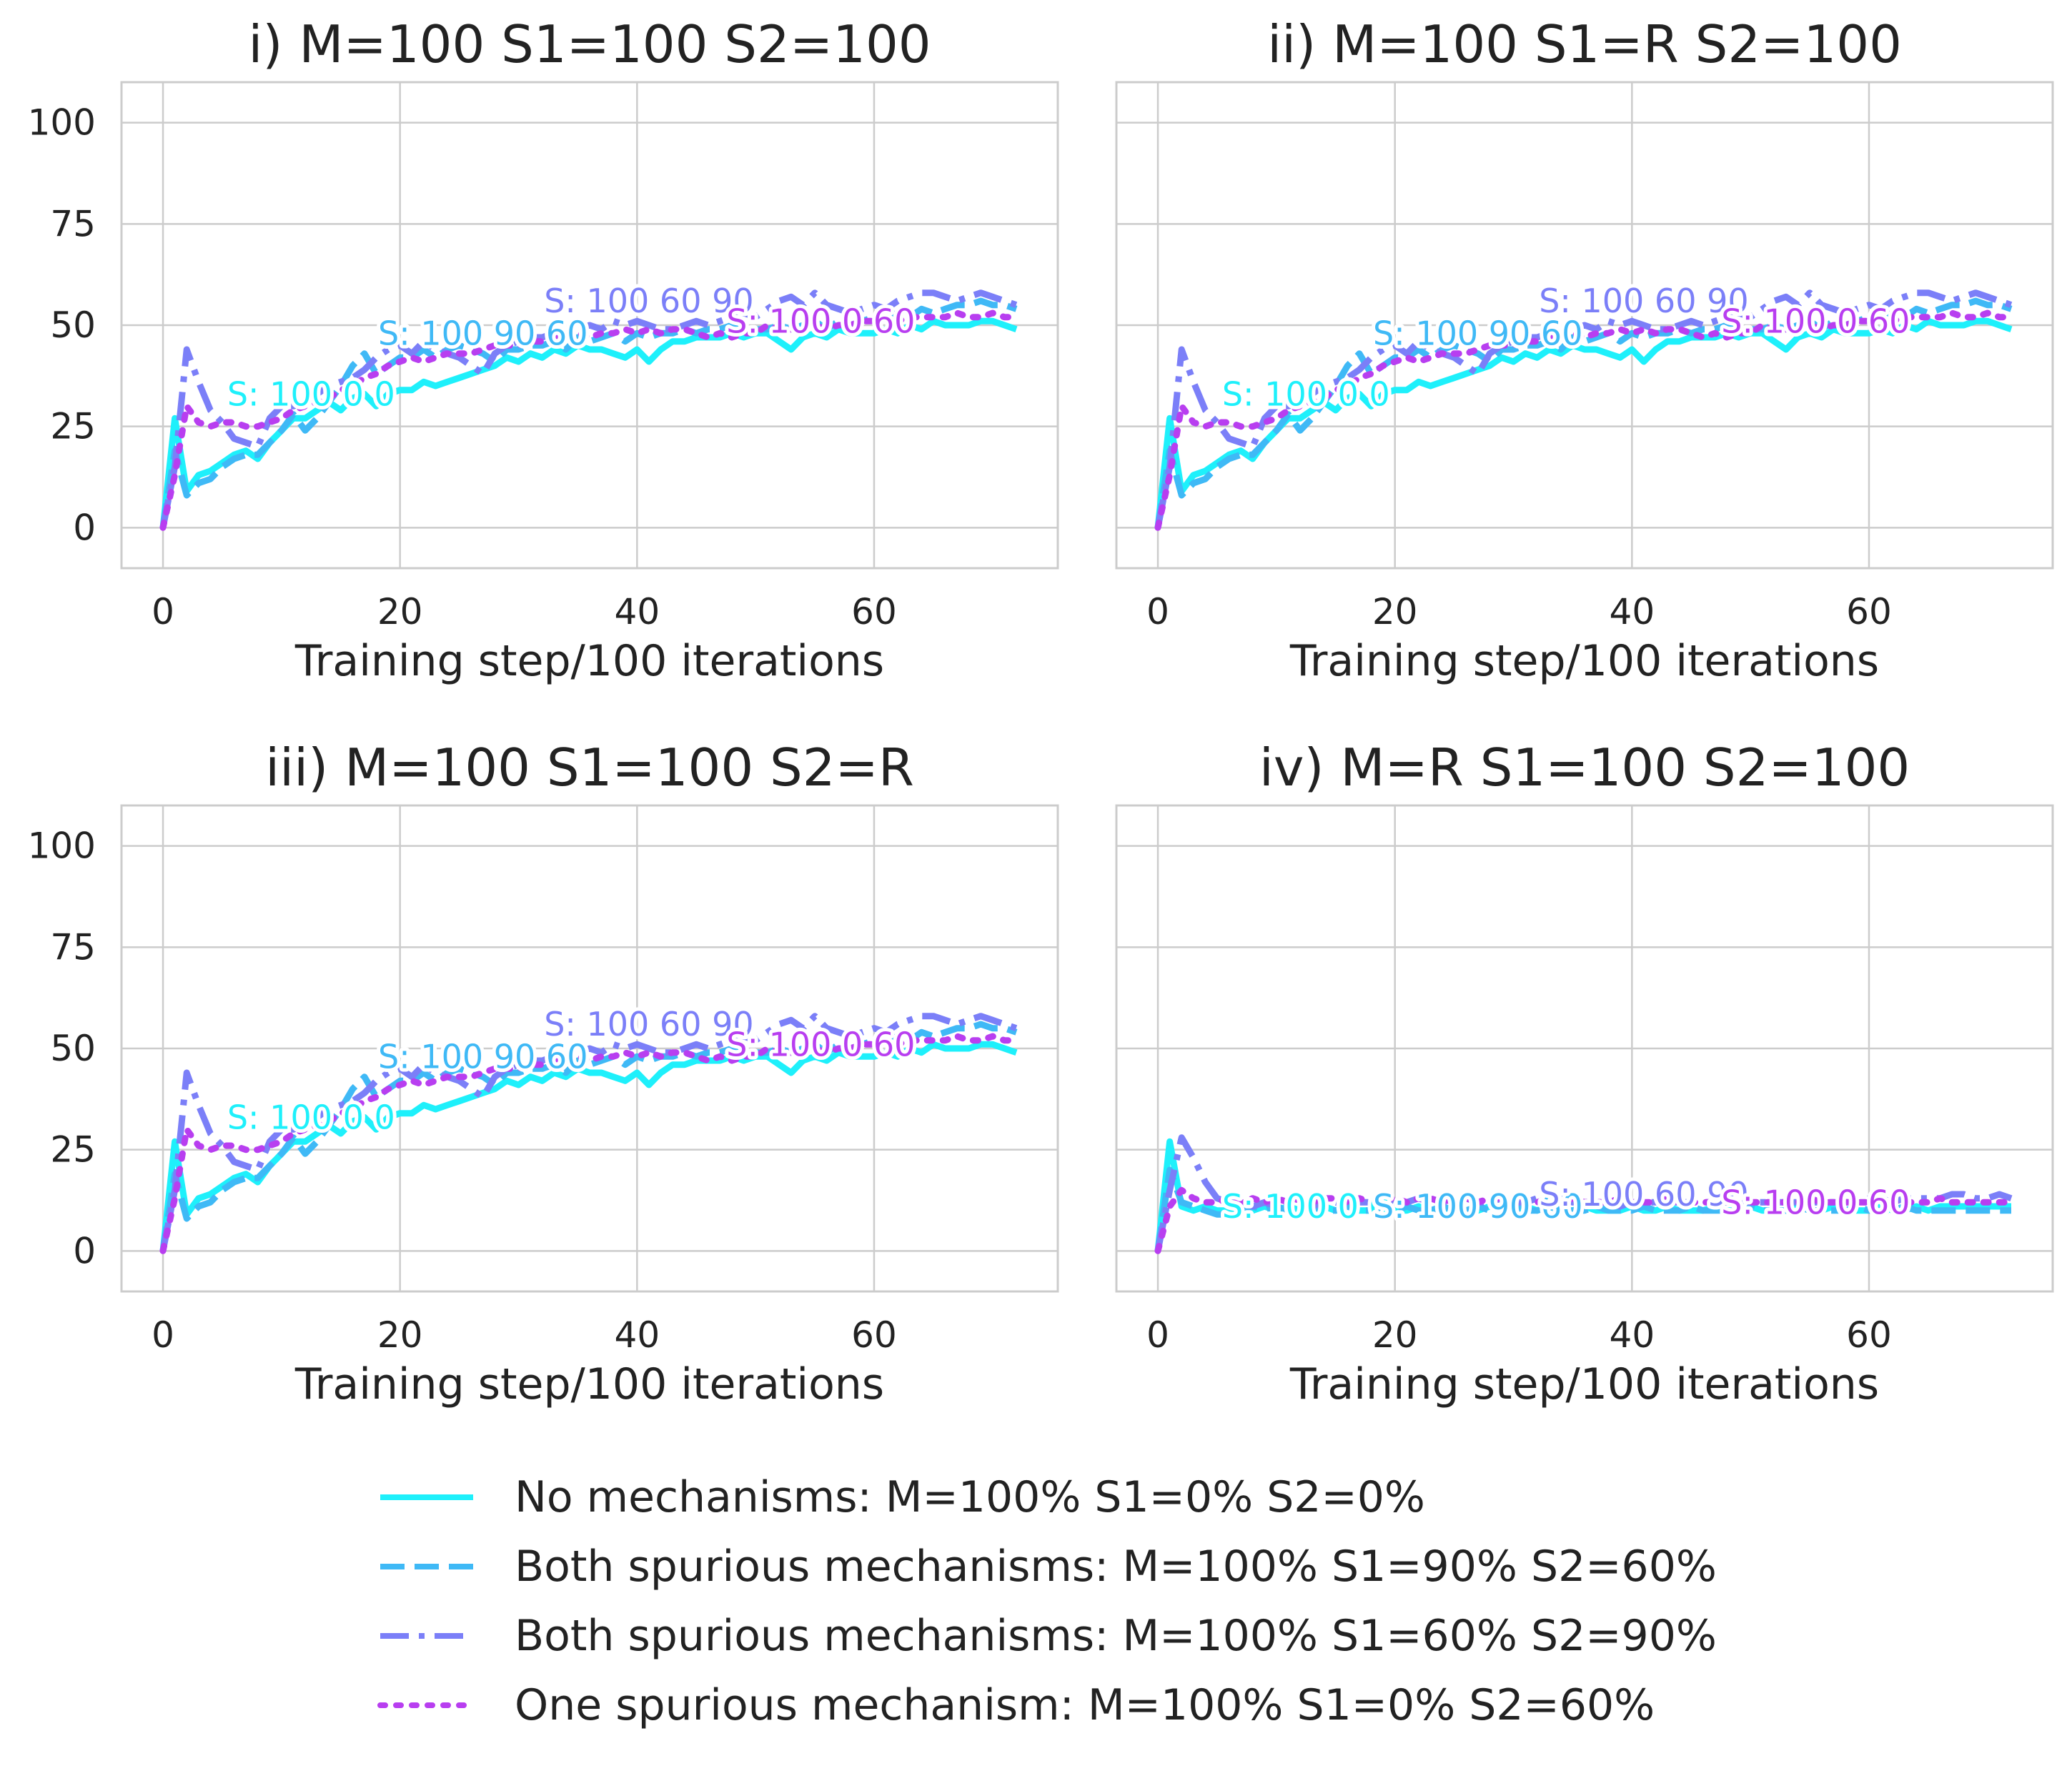  What do you see at coordinates (426, 1601) in the screenshot?
I see `legend-swatches` at bounding box center [426, 1601].